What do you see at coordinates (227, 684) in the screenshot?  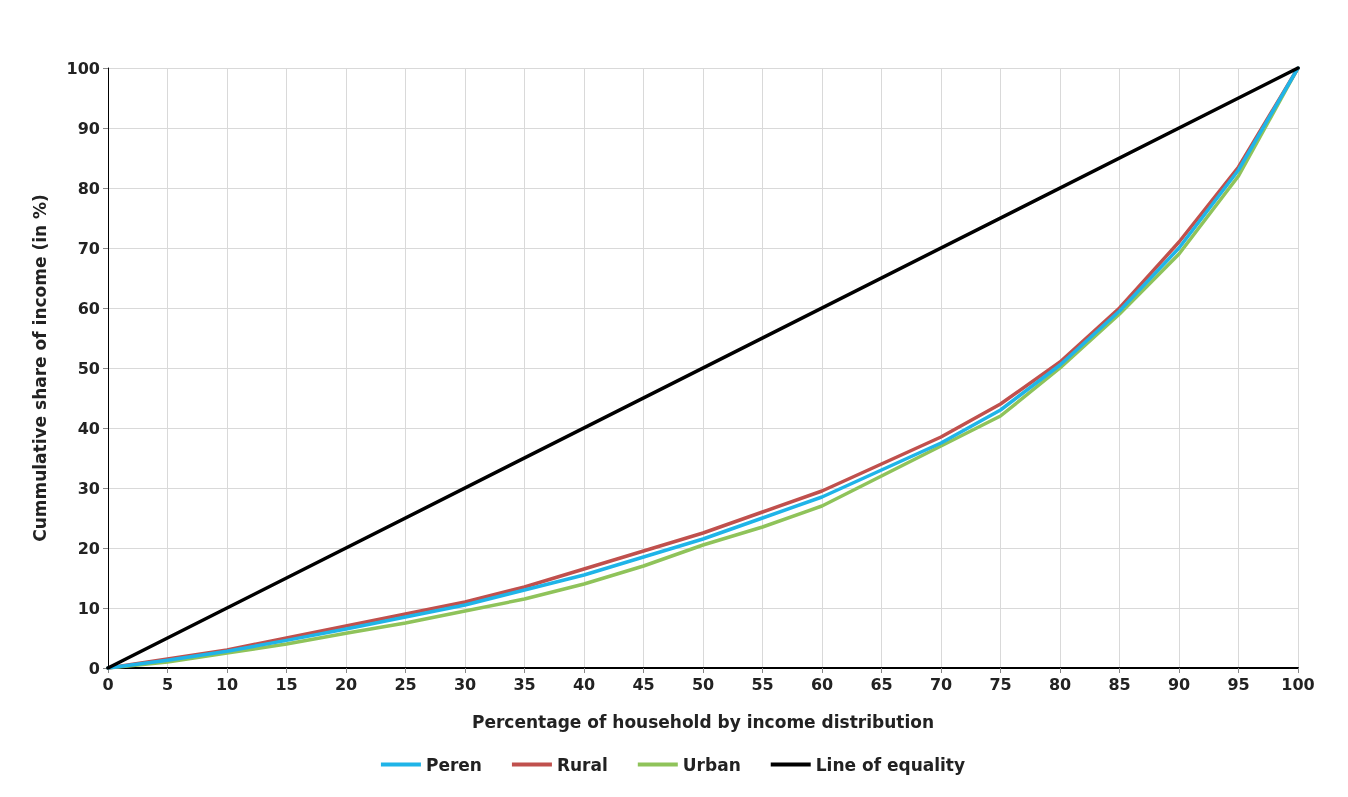 I see `x-tick-label: 10` at bounding box center [227, 684].